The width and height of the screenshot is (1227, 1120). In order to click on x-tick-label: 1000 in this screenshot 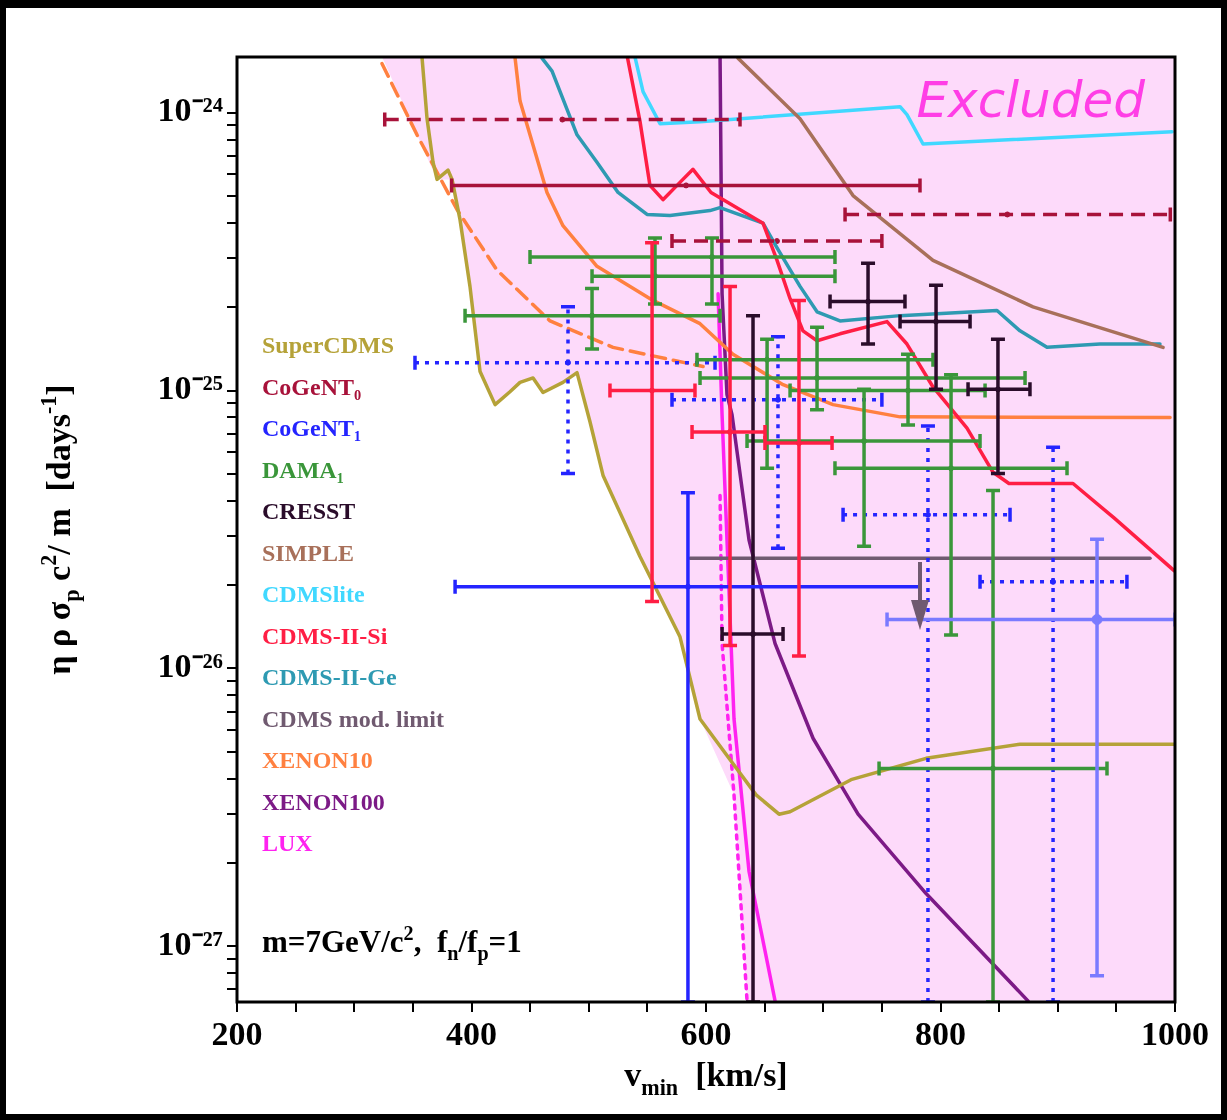, I will do `click(1175, 1034)`.